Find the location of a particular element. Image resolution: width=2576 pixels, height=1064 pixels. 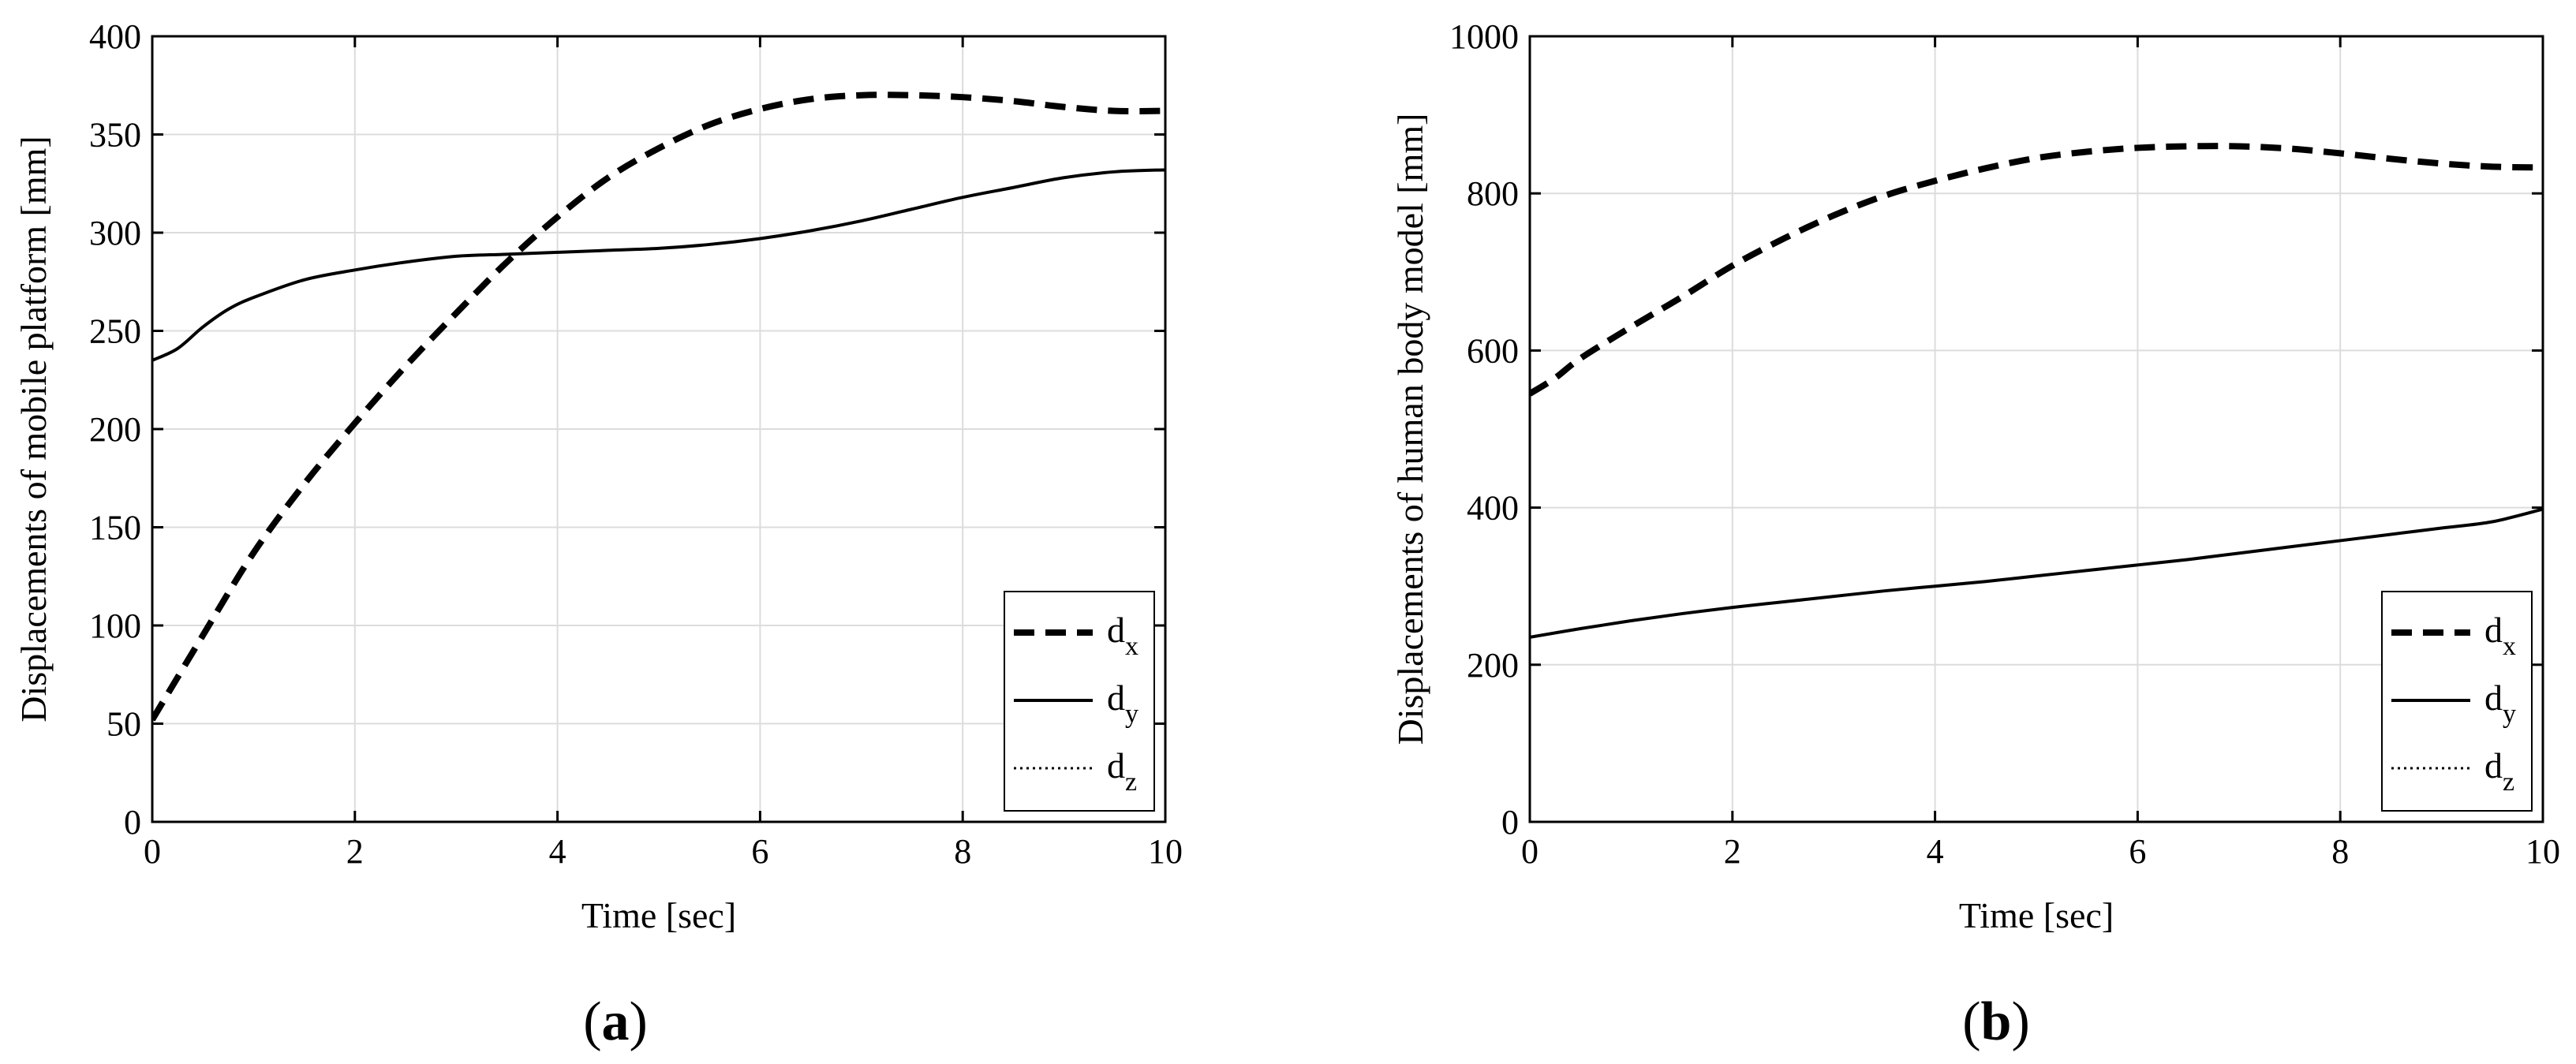

y-tick-label: 50 is located at coordinates (124, 724).